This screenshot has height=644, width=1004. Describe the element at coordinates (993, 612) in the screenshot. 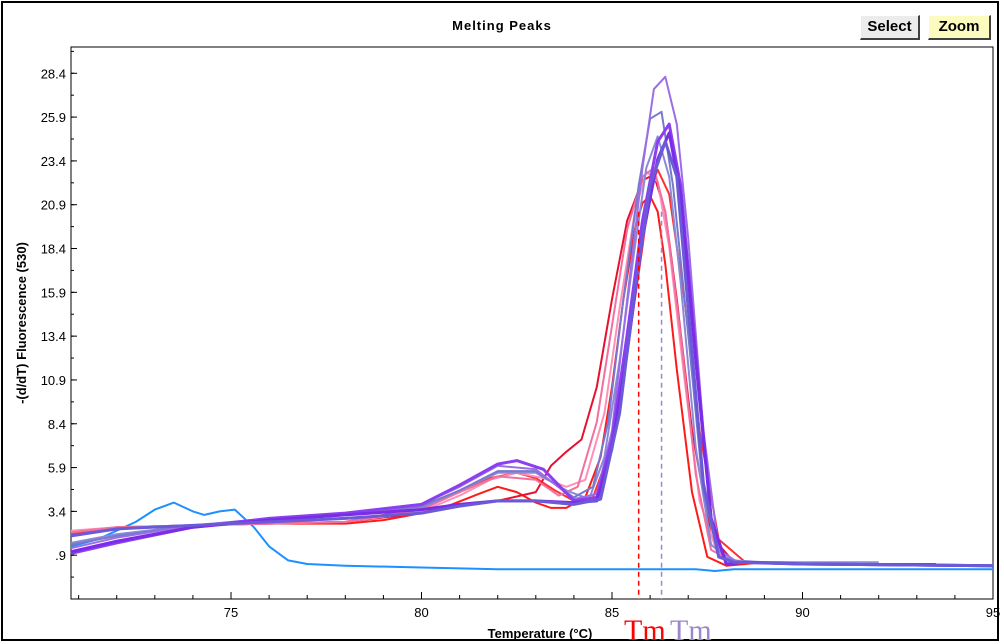

I see `x-tick-label: 95` at that location.